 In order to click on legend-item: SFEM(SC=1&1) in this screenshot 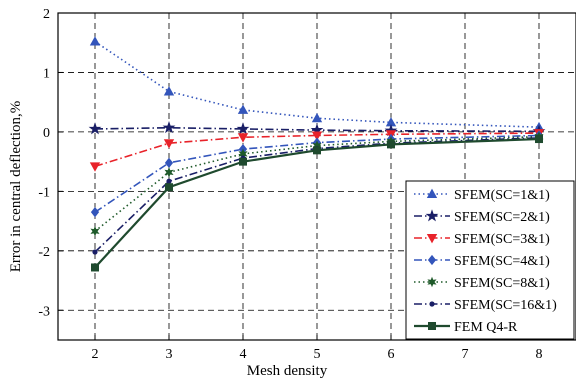, I will do `click(482, 195)`.